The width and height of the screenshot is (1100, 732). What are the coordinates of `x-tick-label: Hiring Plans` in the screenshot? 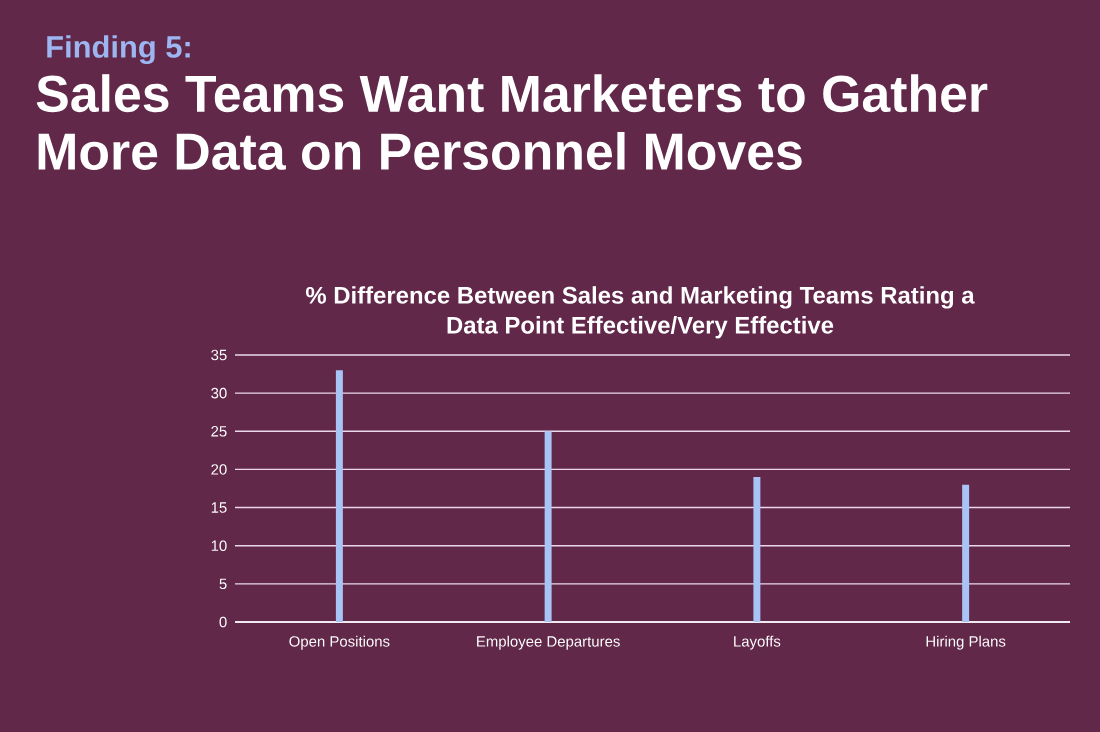 It's located at (966, 642).